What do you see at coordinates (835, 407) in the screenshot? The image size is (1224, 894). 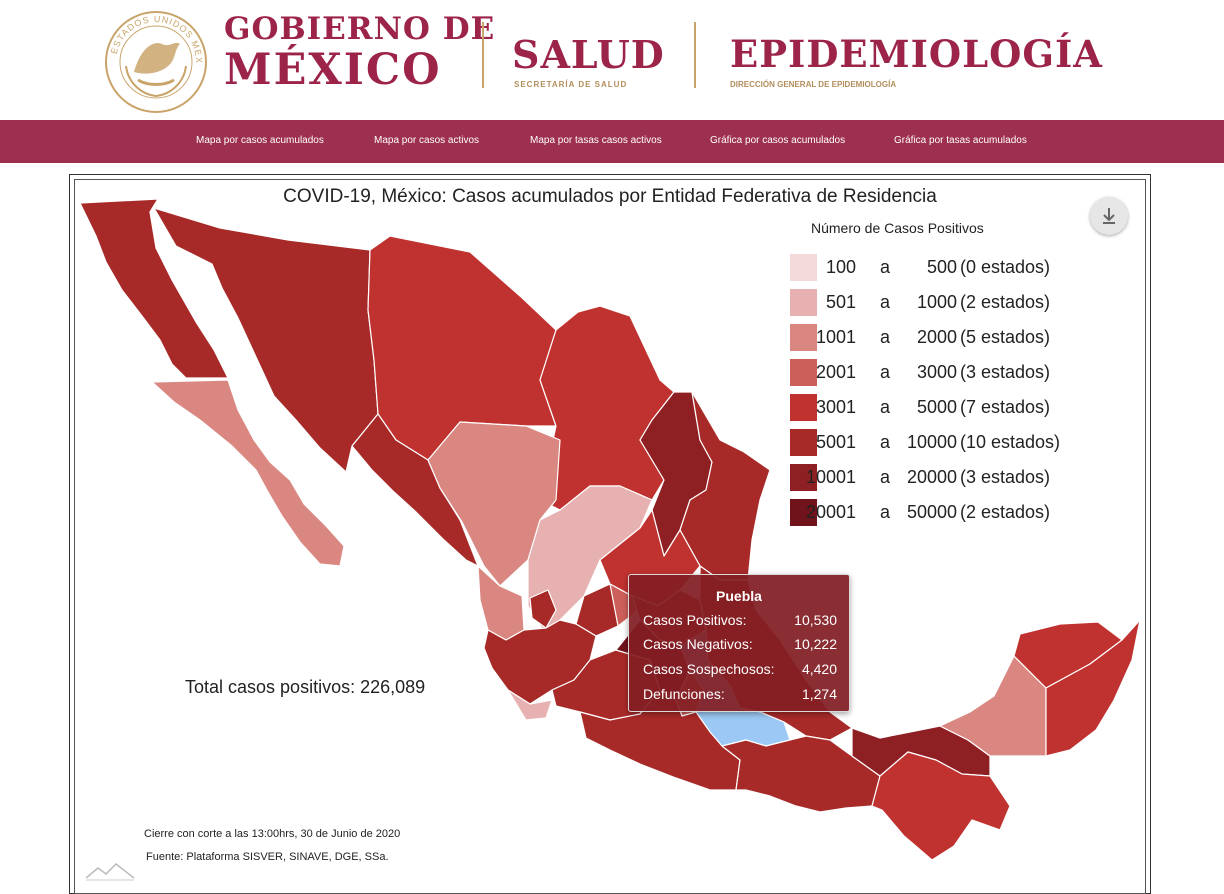 I see `legend-range-from: 3001` at bounding box center [835, 407].